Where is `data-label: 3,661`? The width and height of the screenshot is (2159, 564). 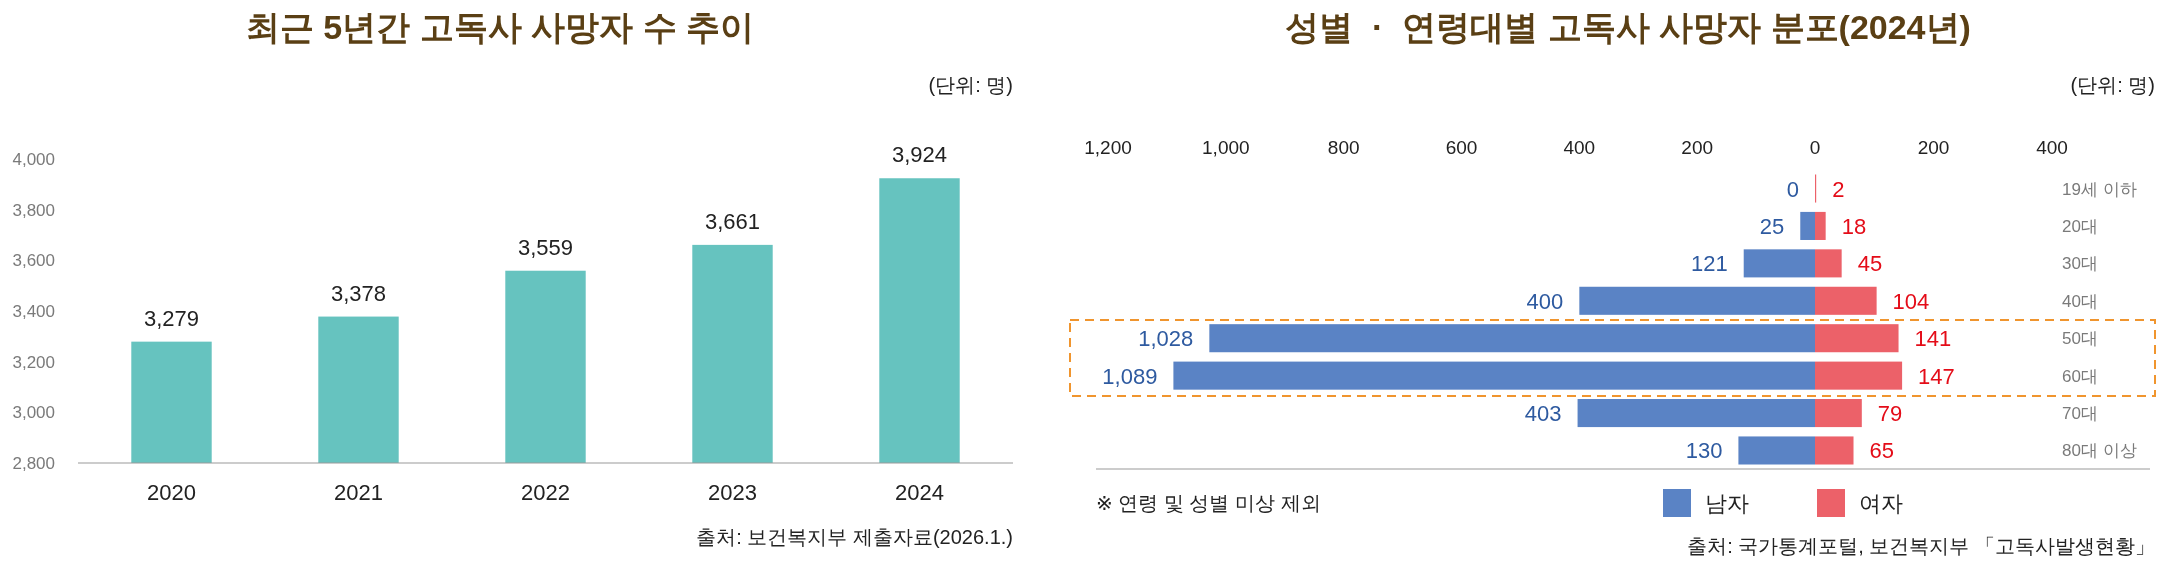 data-label: 3,661 is located at coordinates (732, 221).